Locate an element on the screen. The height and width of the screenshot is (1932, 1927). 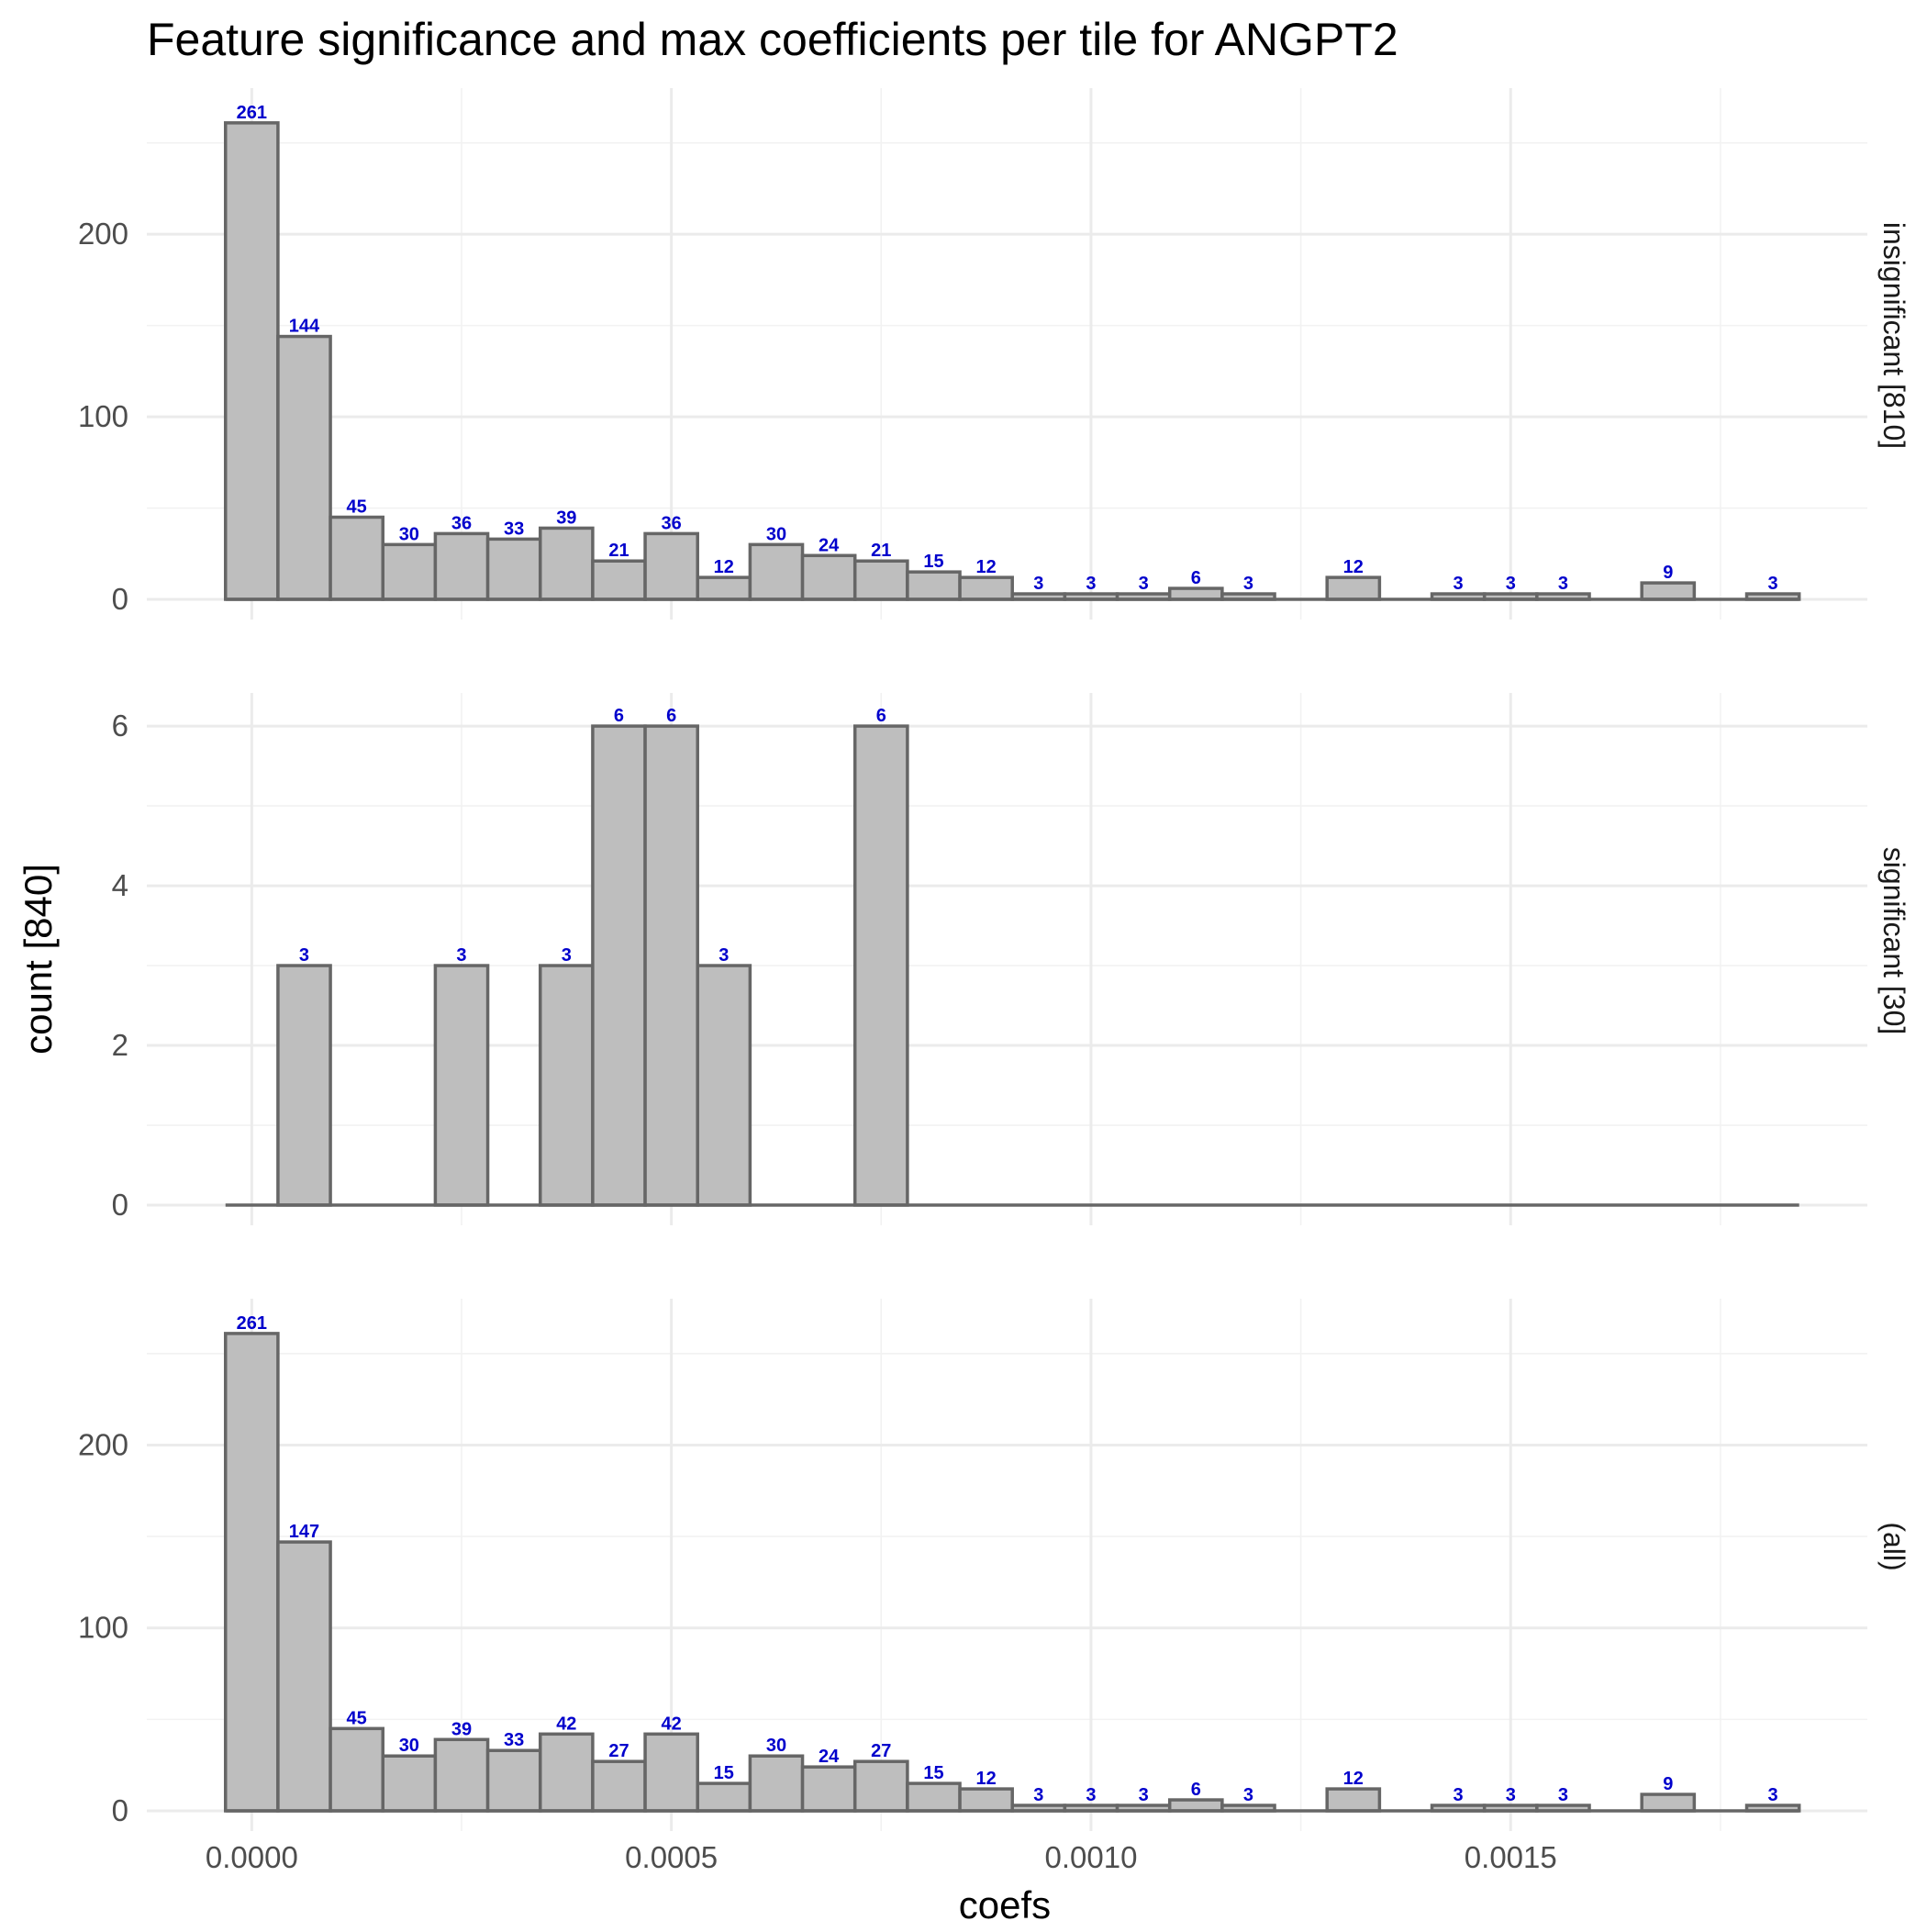
y-tick-label: 200 is located at coordinates (103, 1444).